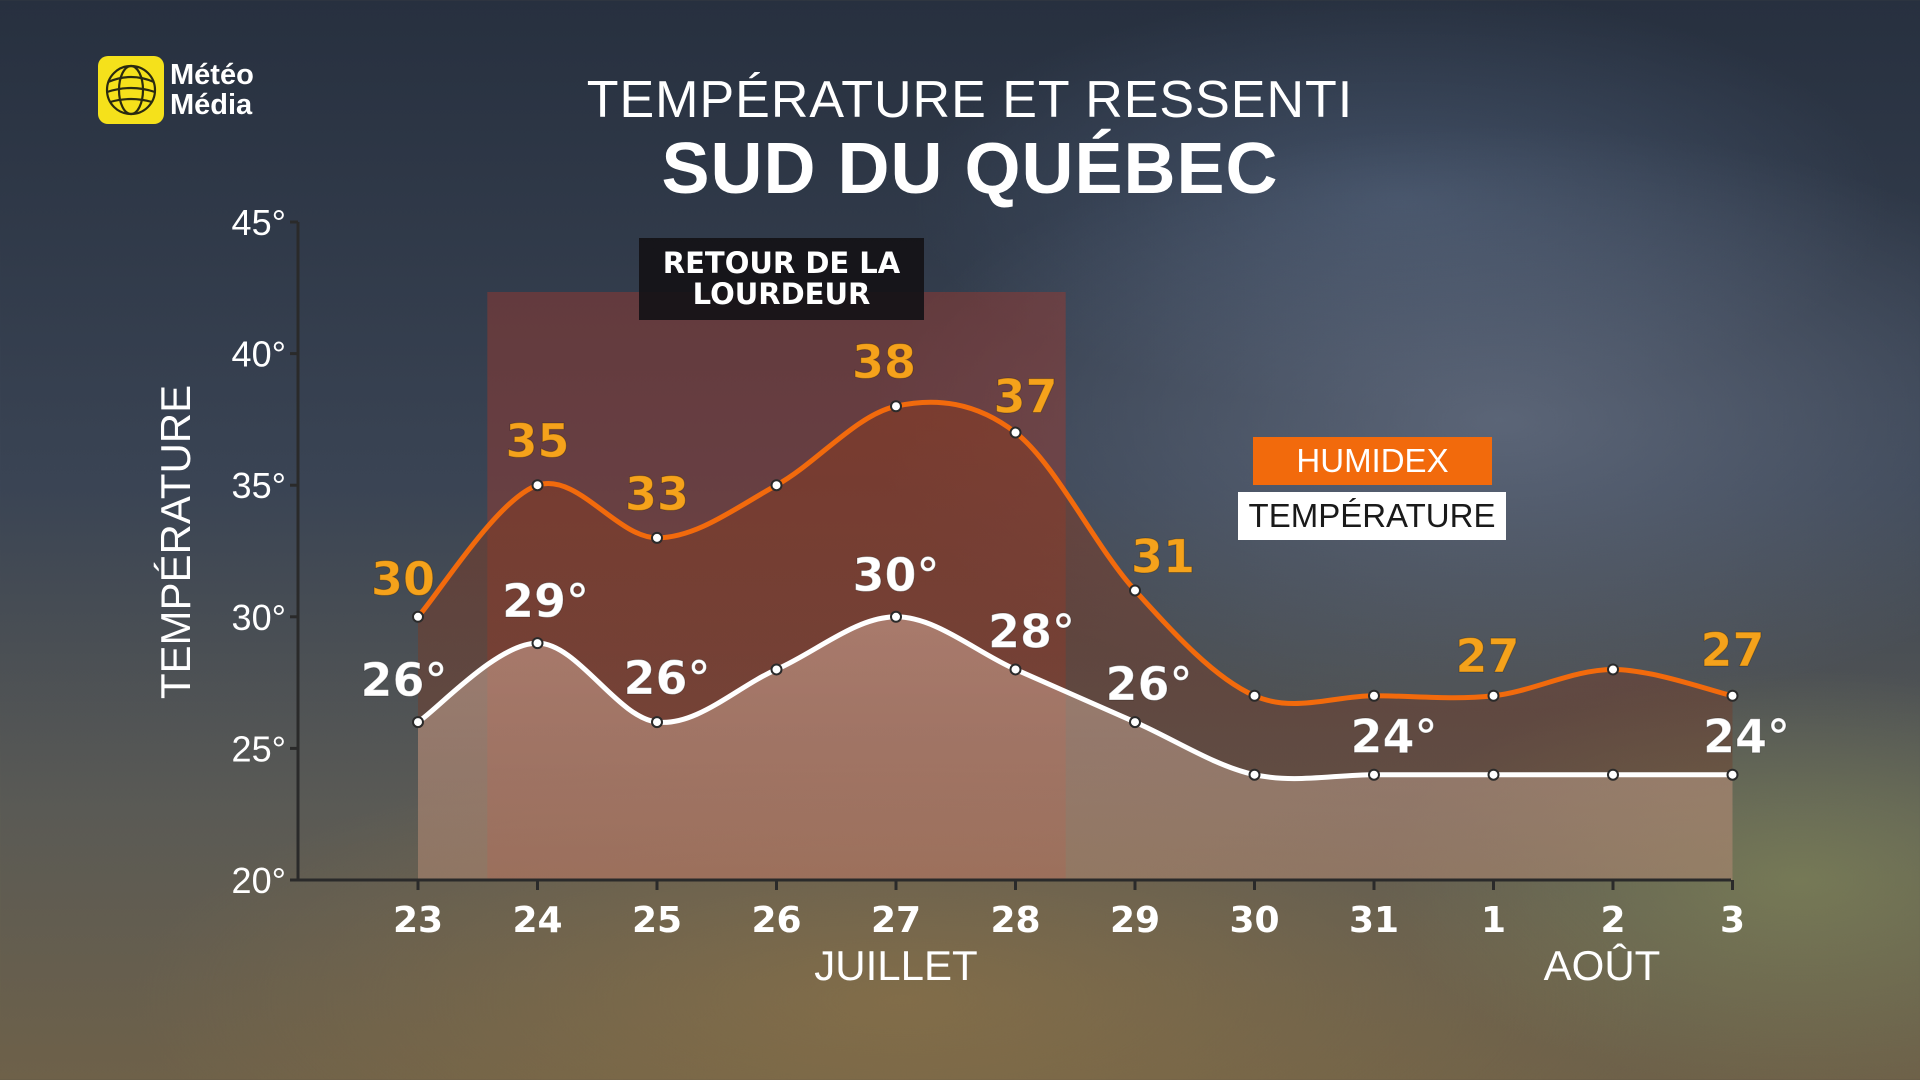 The height and width of the screenshot is (1080, 1920). Describe the element at coordinates (884, 362) in the screenshot. I see `humidex-data-label: 38` at that location.